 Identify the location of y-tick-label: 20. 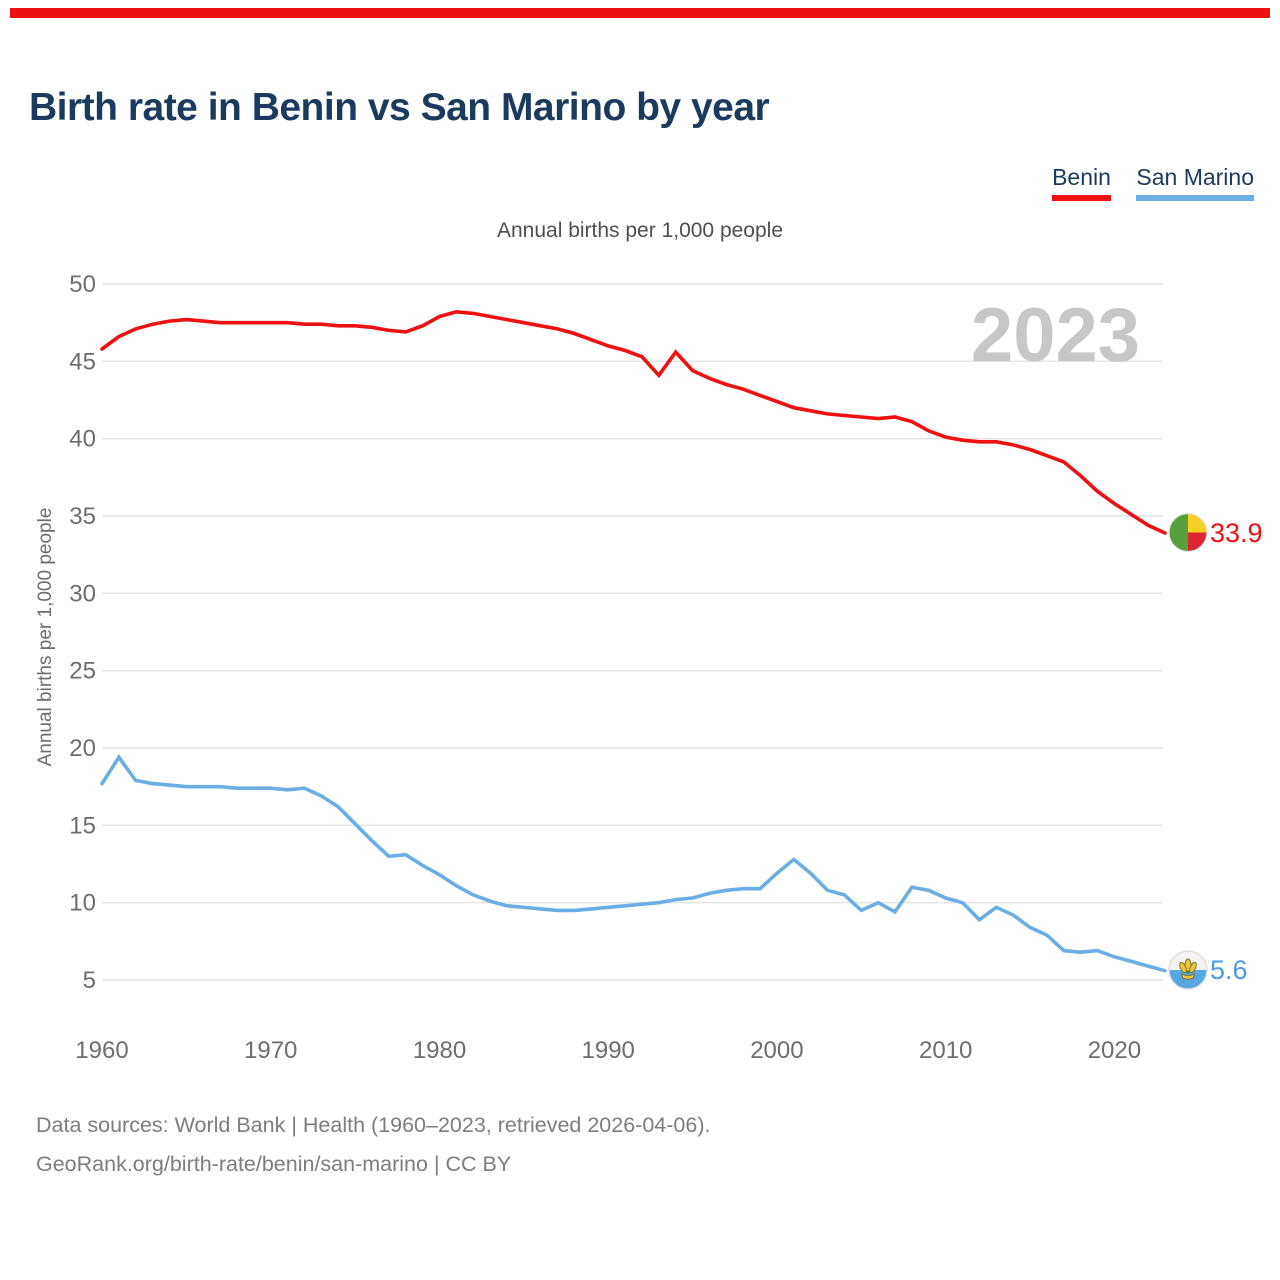
(82, 748).